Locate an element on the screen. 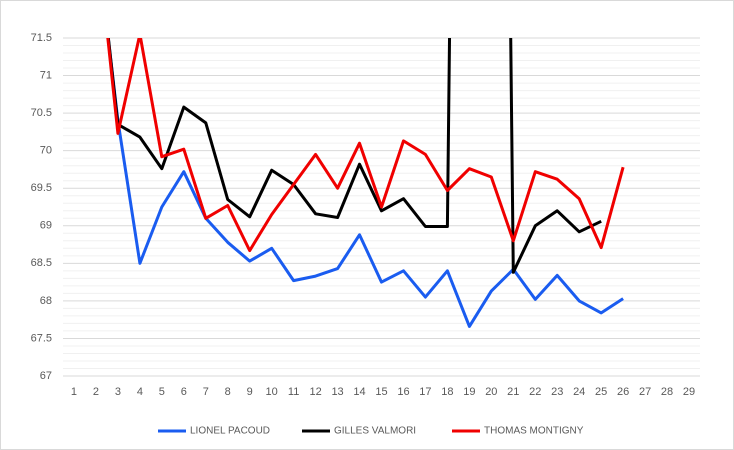 Image resolution: width=734 pixels, height=450 pixels. x-tick-label: 12 is located at coordinates (315, 392).